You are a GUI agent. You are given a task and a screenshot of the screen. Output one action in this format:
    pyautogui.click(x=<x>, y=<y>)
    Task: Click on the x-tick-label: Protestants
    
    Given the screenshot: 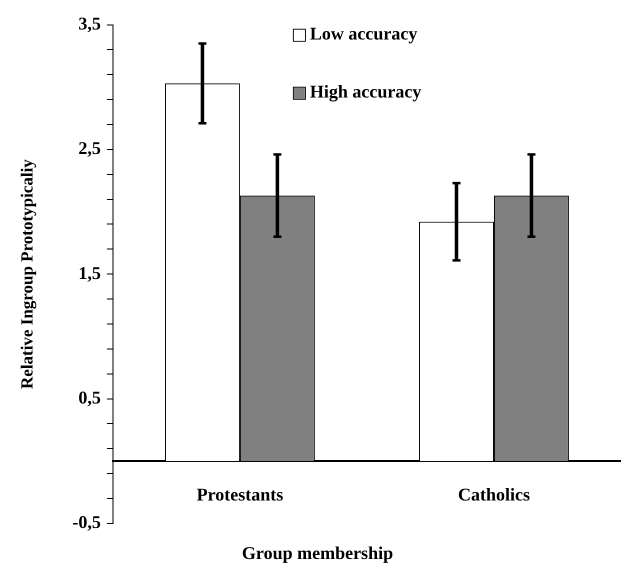 What is the action you would take?
    pyautogui.click(x=240, y=494)
    